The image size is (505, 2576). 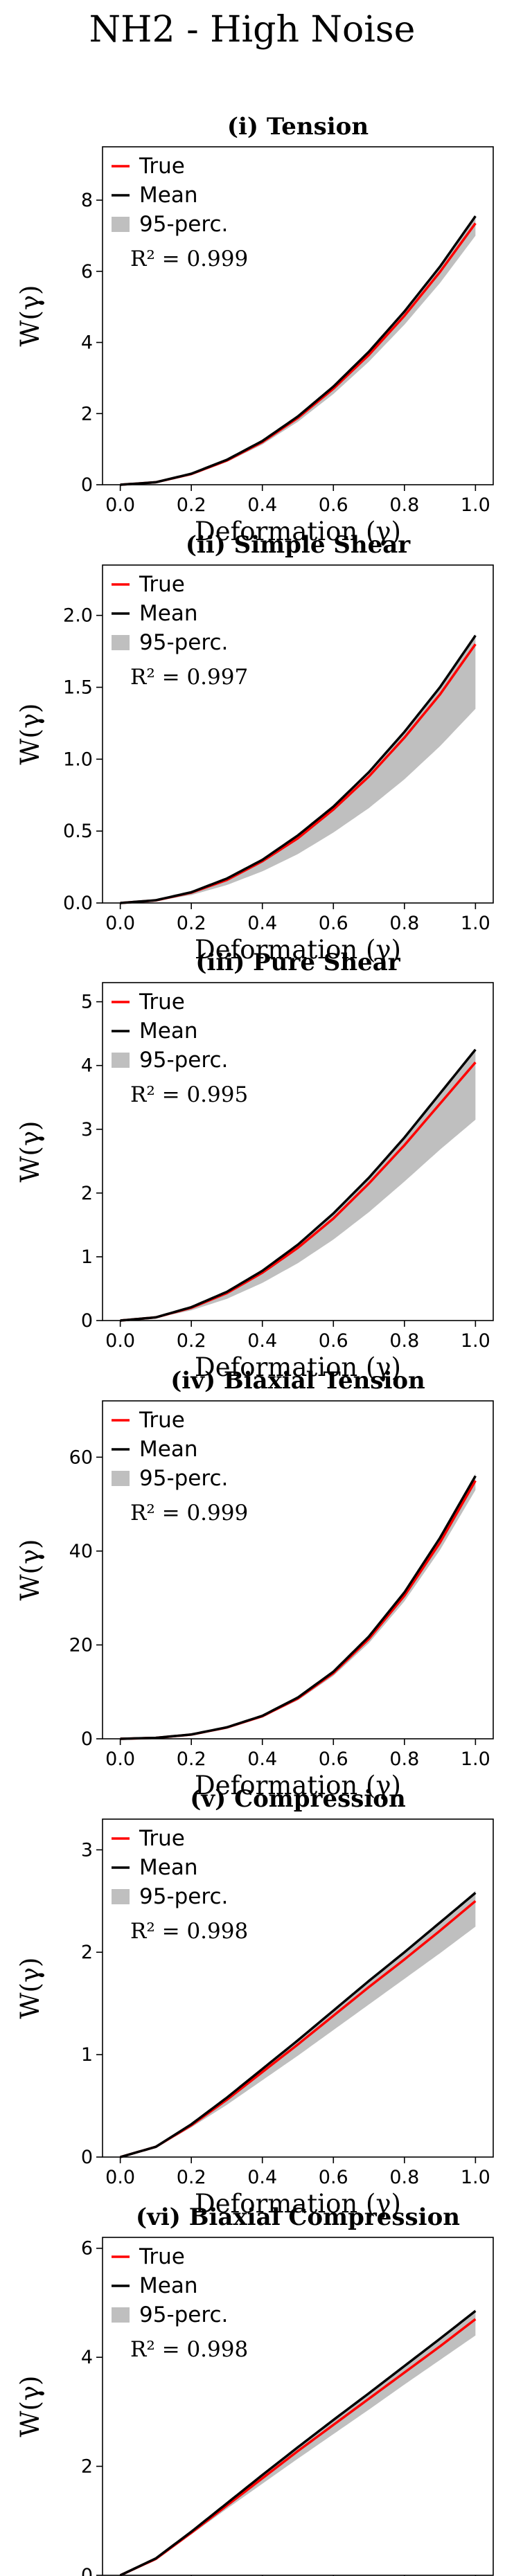 What do you see at coordinates (81, 1645) in the screenshot?
I see `y-tick-label: 20` at bounding box center [81, 1645].